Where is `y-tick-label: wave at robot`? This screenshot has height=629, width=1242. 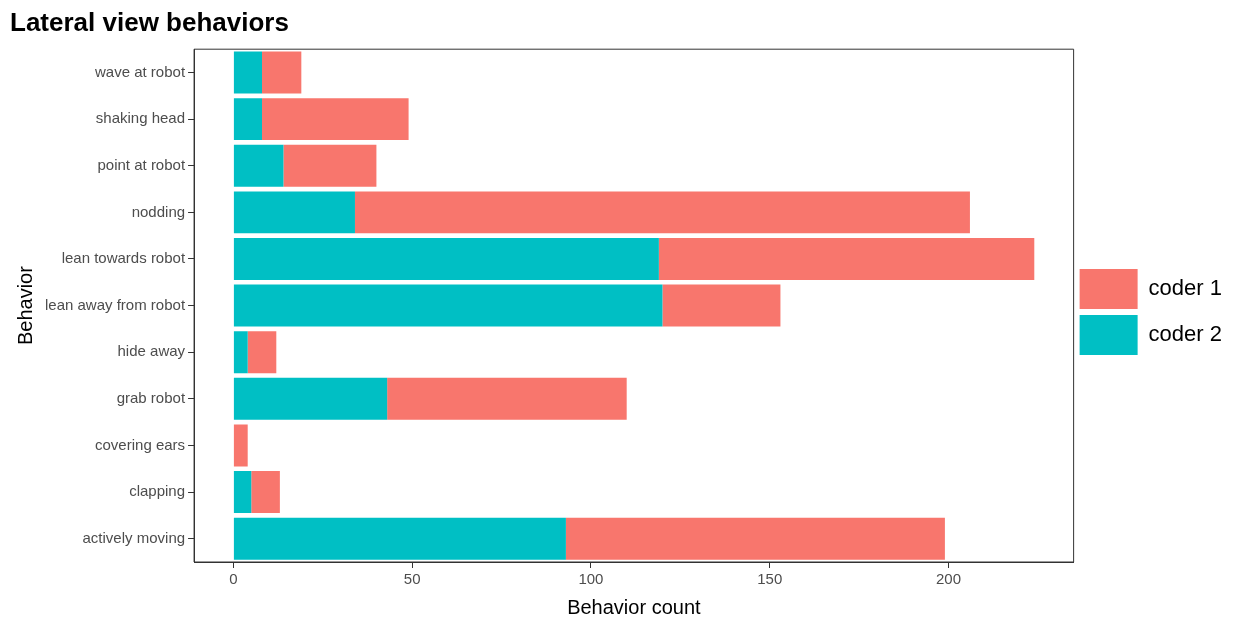
y-tick-label: wave at robot is located at coordinates (140, 71).